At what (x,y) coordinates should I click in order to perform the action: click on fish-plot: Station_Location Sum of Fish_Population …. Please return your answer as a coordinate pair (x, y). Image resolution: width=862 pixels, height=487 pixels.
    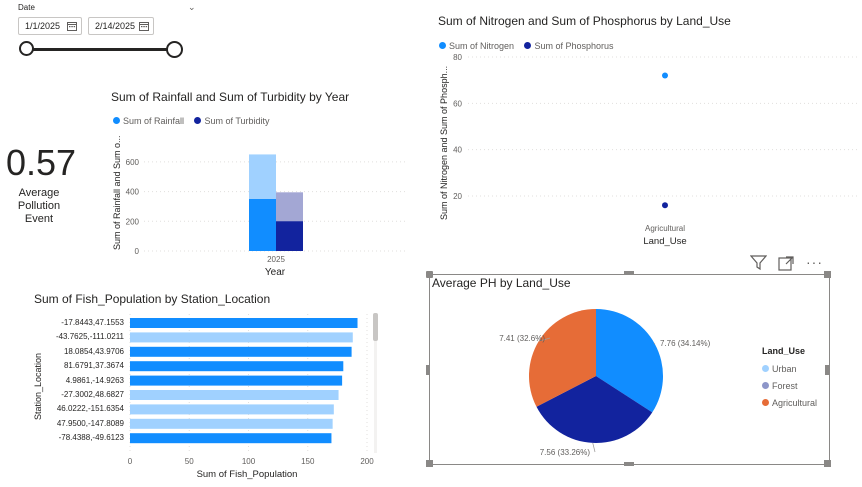
    Looking at the image, I should click on (203, 397).